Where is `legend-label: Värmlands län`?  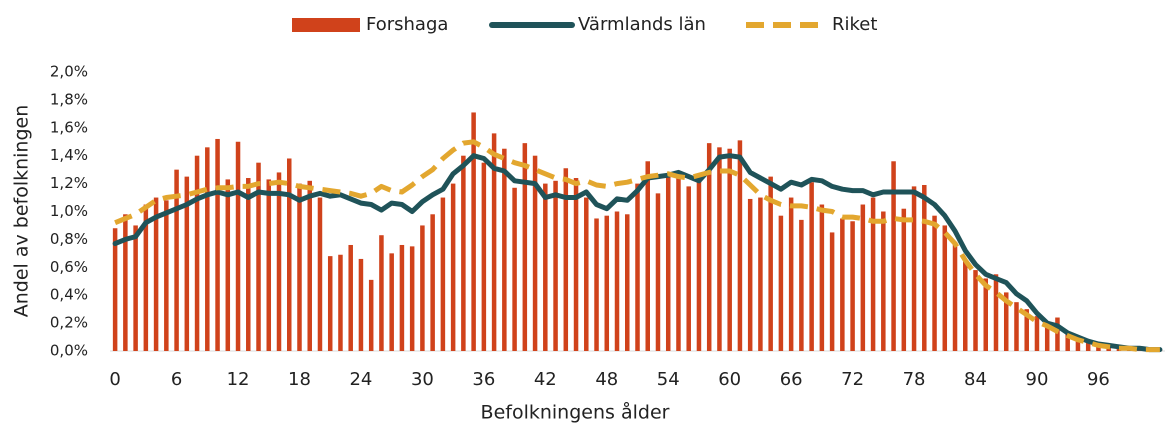
legend-label: Värmlands län is located at coordinates (642, 24).